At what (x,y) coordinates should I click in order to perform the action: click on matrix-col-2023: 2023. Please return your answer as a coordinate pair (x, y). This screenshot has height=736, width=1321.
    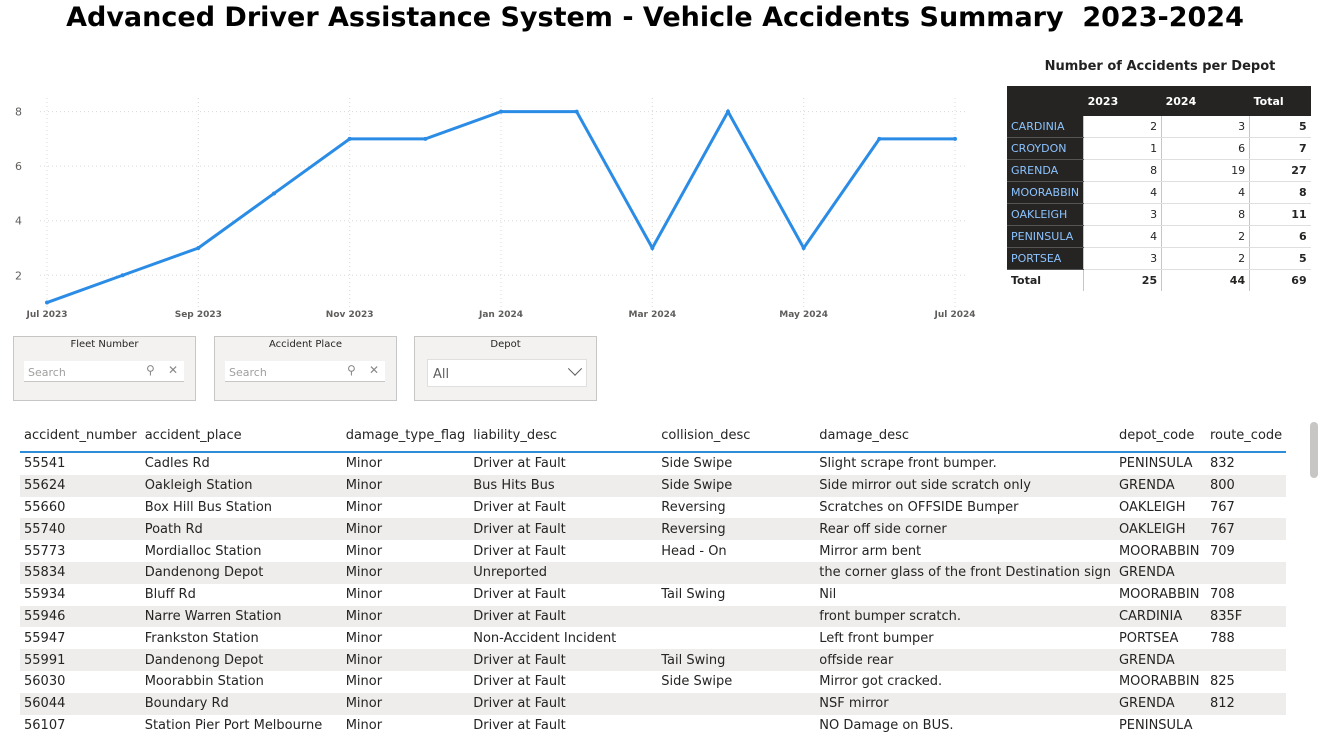
    Looking at the image, I should click on (1122, 101).